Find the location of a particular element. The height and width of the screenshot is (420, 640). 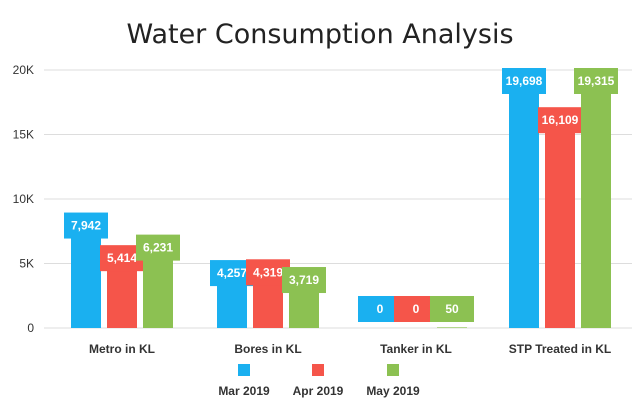

bar-group: 7,942 5,414 6,231 is located at coordinates (122, 270).